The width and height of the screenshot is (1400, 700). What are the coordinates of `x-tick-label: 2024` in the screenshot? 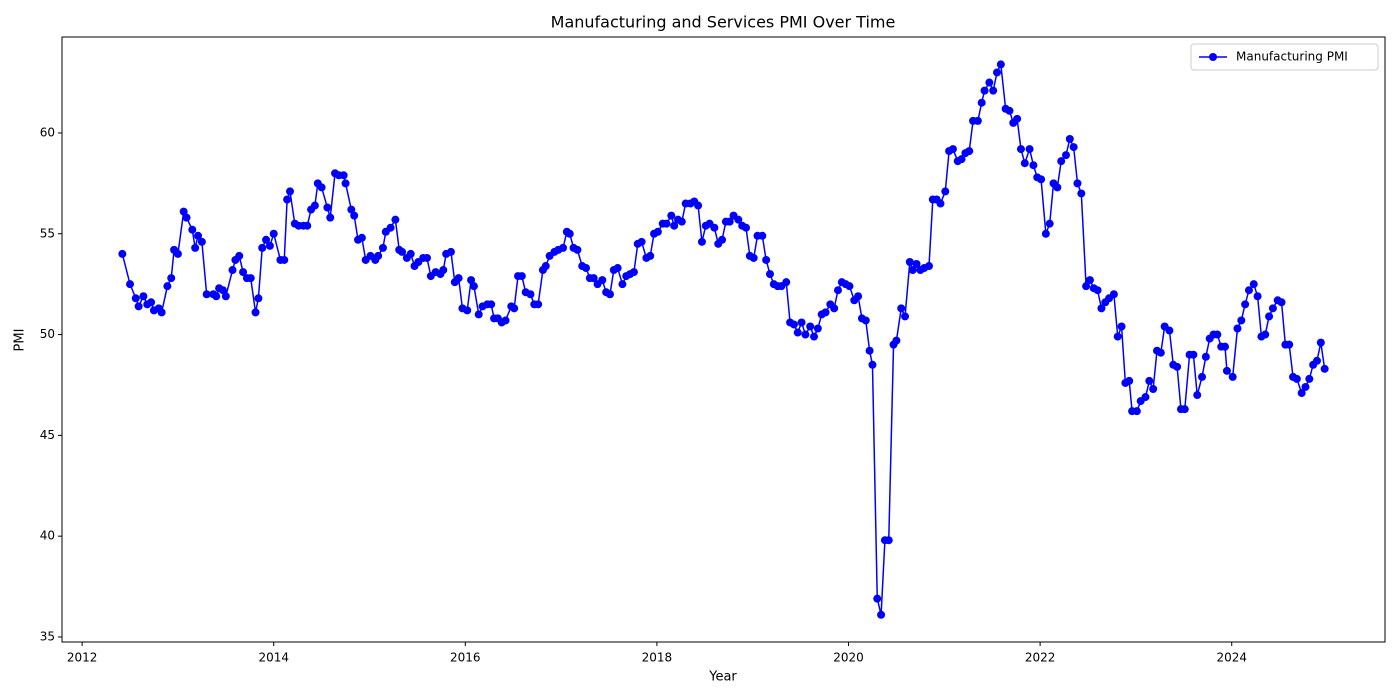 It's located at (1231, 658).